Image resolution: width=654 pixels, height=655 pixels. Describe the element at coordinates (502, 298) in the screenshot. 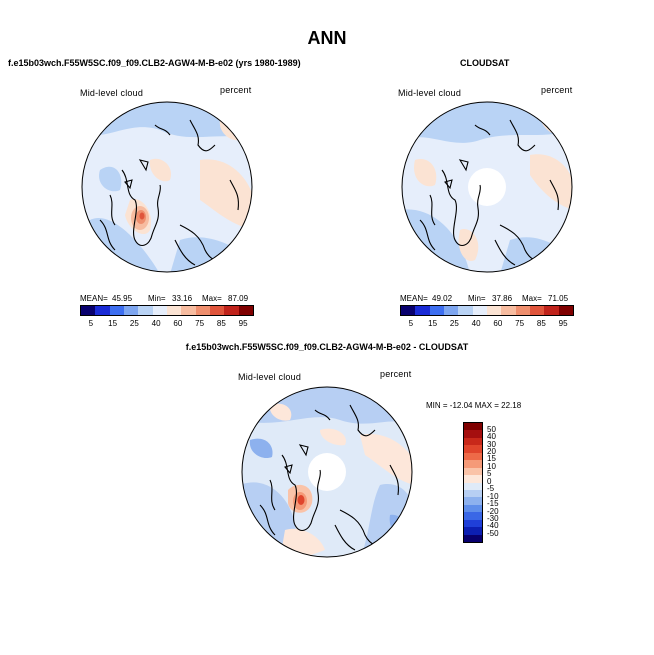

I see `obs-min-value: 37.86` at that location.